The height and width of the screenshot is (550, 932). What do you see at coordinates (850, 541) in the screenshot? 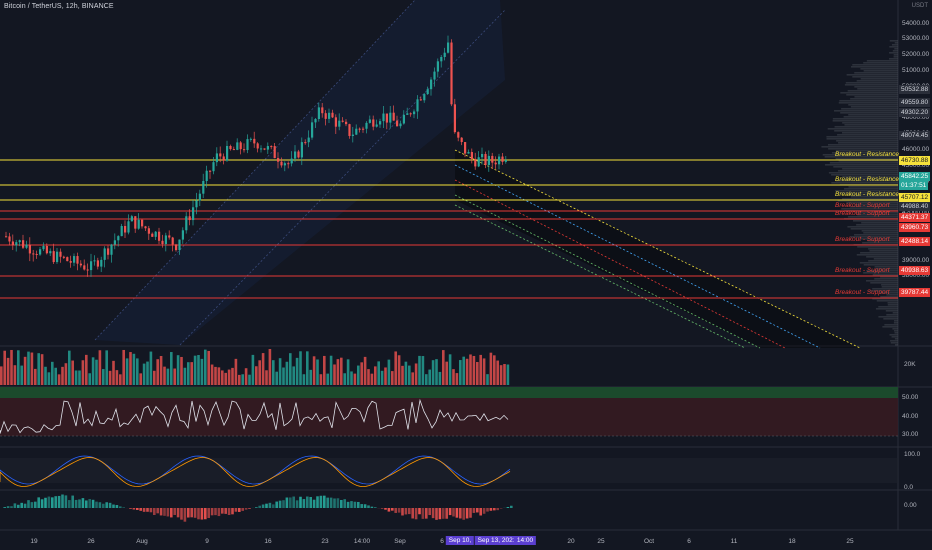
I see `time-axis-label: 25` at bounding box center [850, 541].